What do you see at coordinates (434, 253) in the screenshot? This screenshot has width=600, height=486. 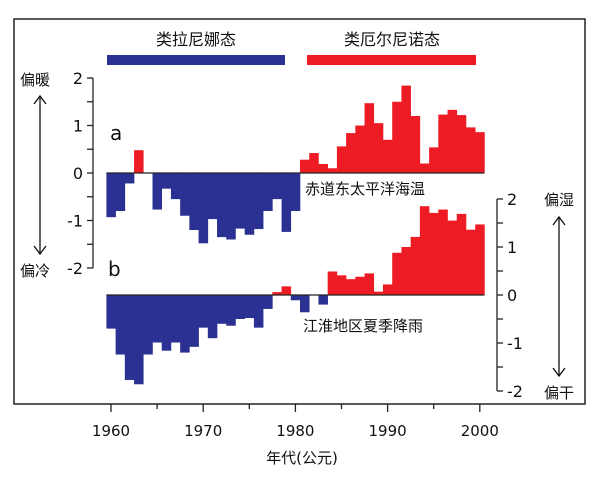 I see `bar-b-1995` at bounding box center [434, 253].